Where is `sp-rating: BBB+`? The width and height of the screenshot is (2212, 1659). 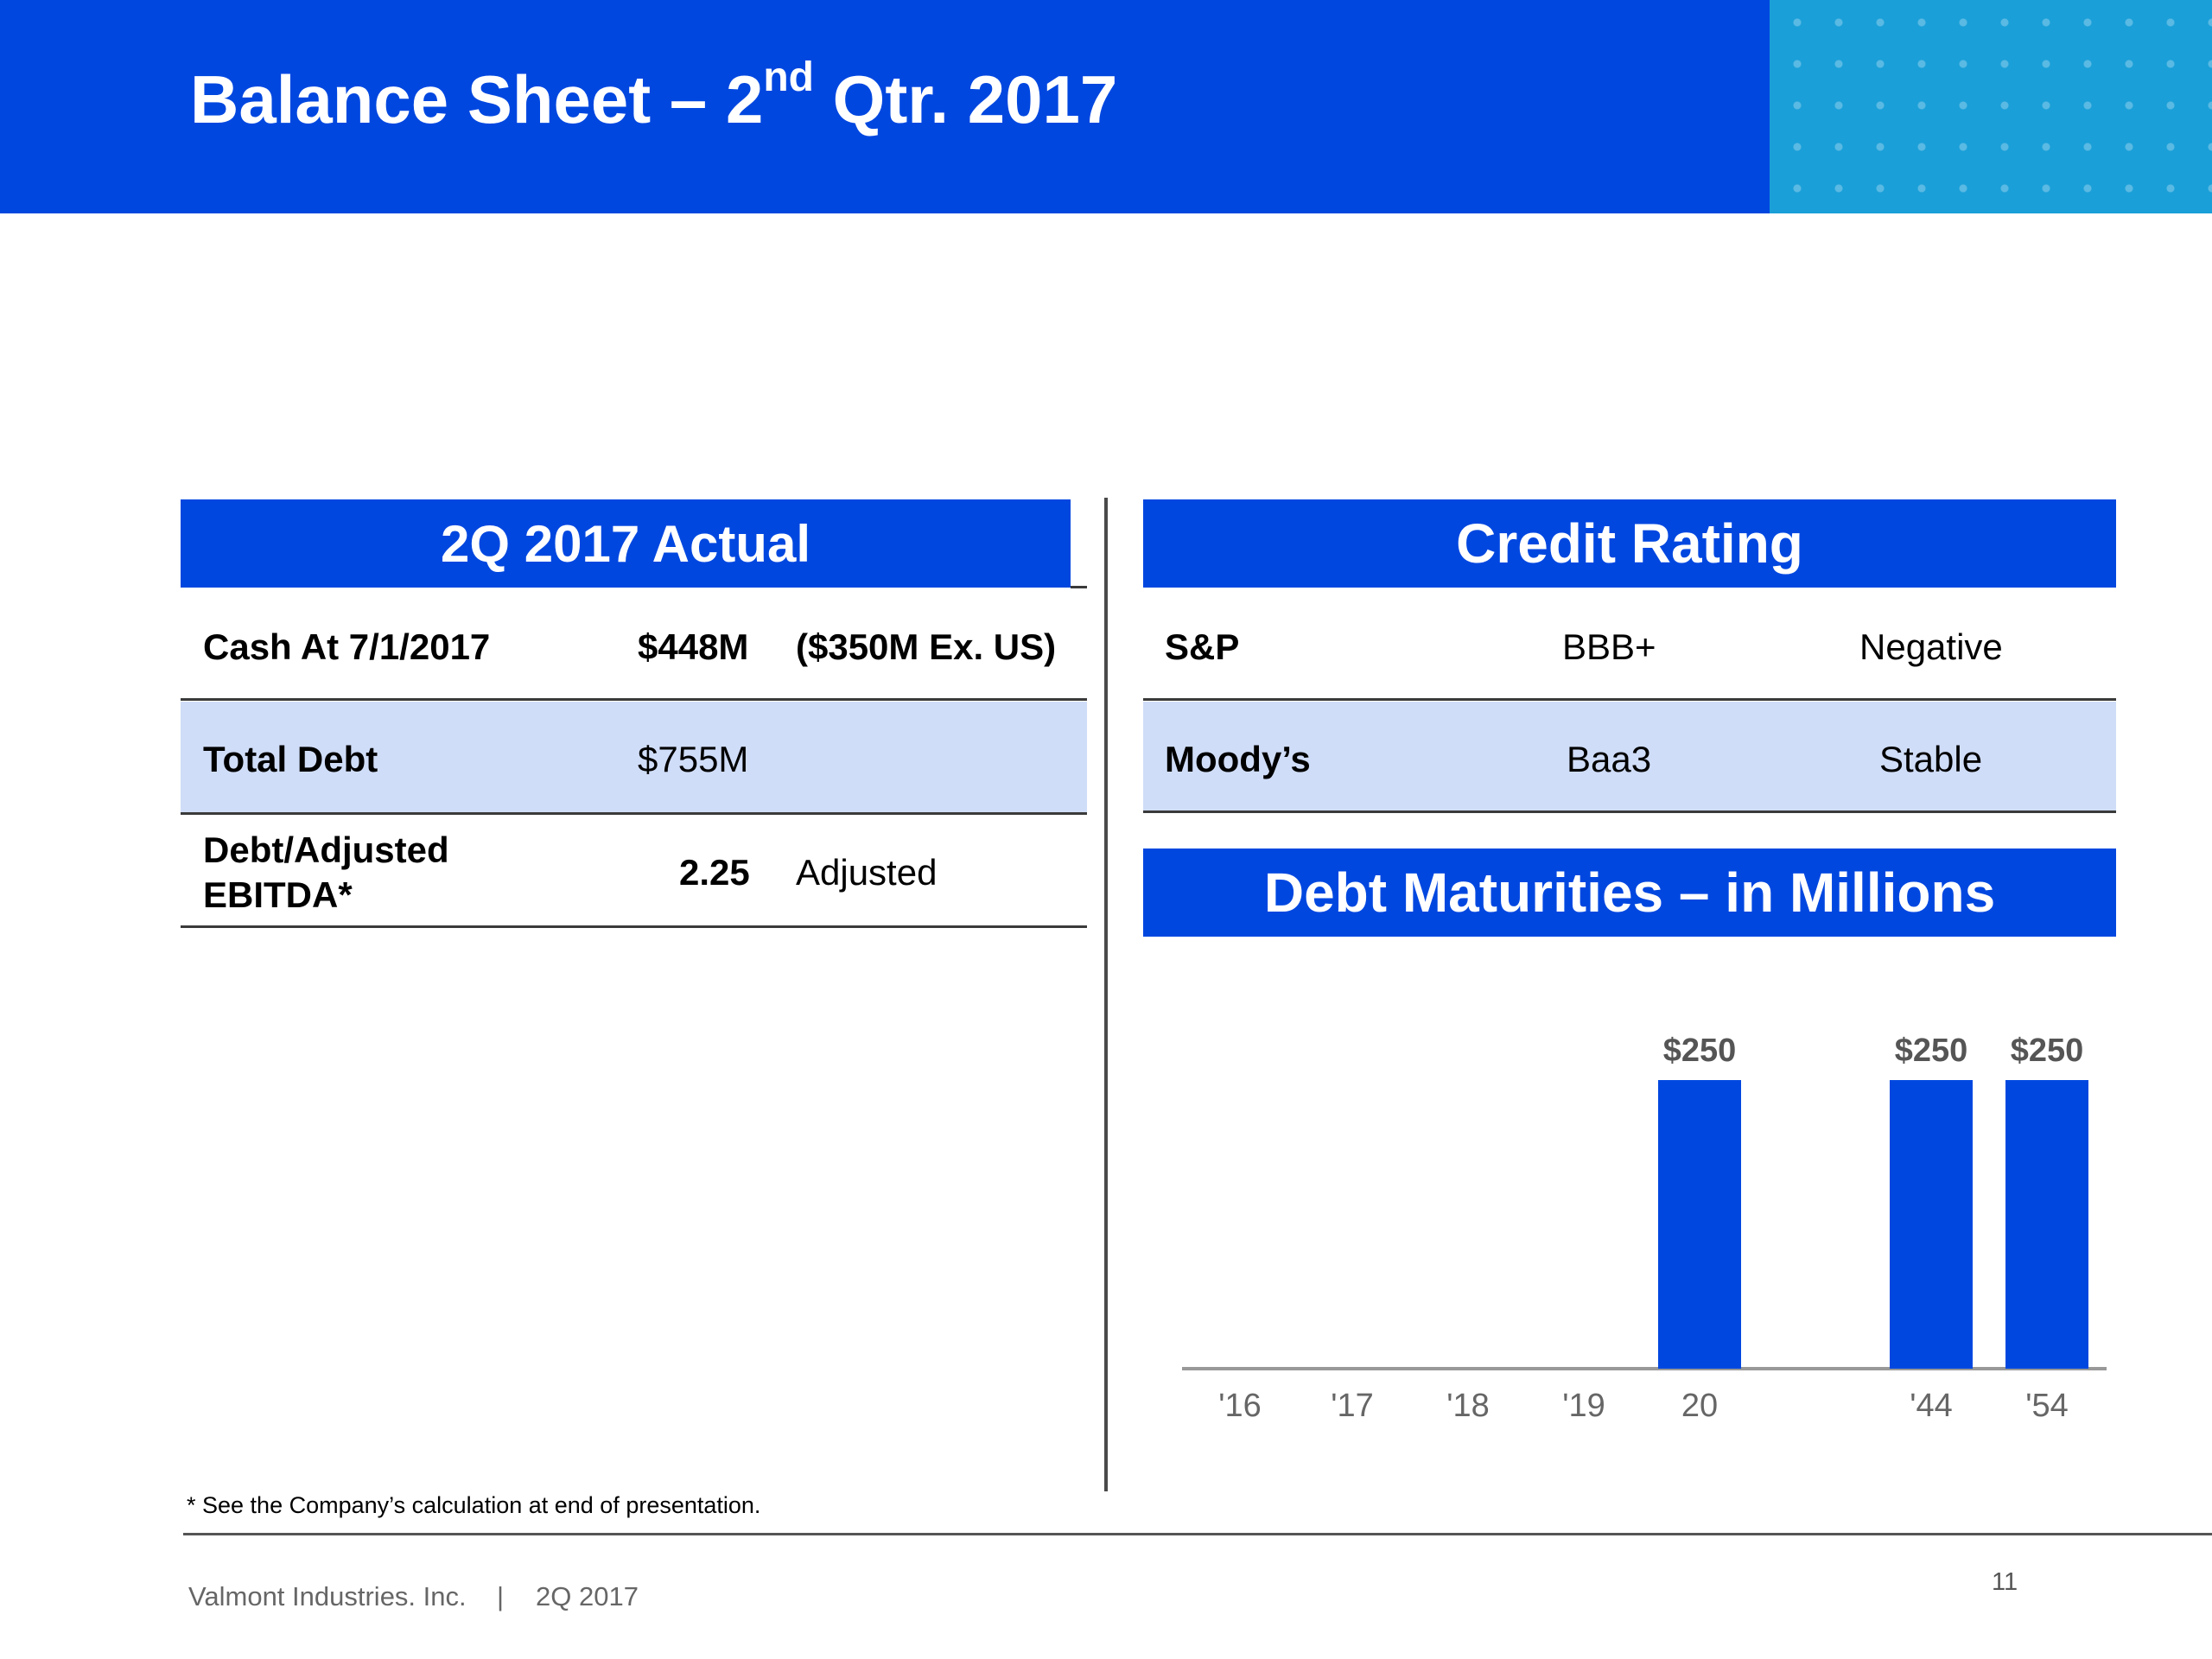
sp-rating: BBB+ is located at coordinates (1609, 646).